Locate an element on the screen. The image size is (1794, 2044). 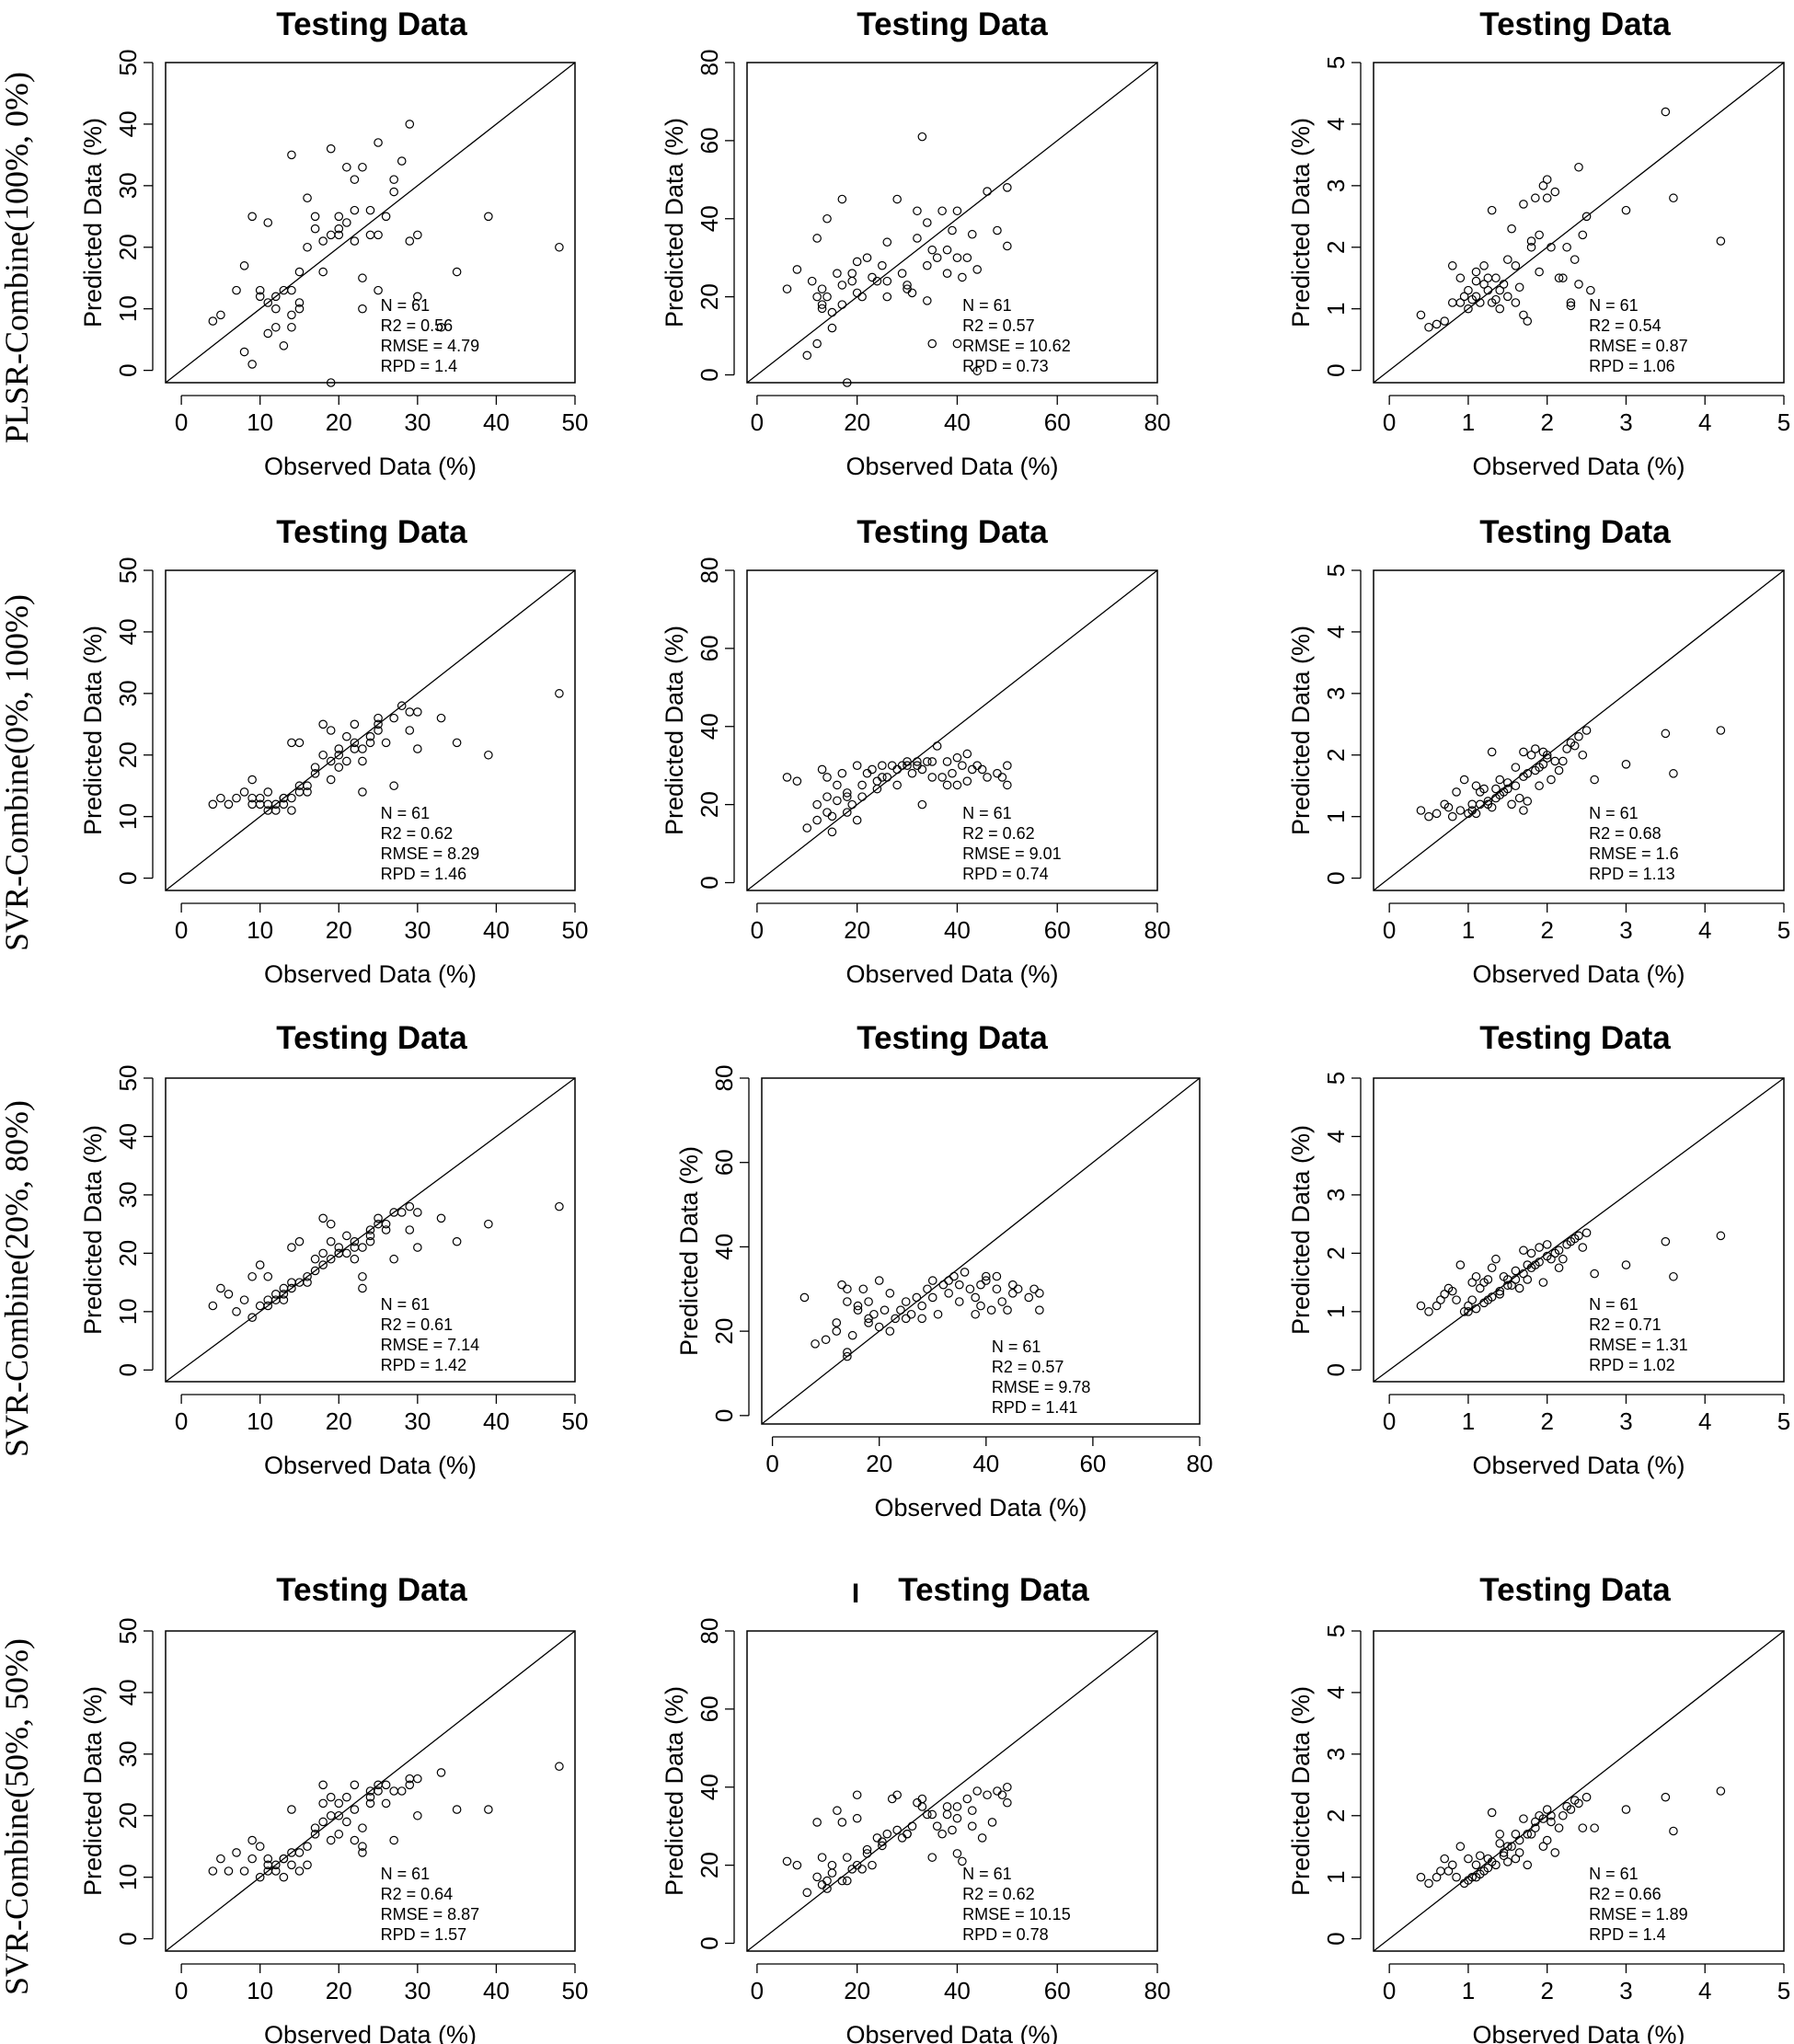
y-tick-label: 0 is located at coordinates (128, 1369).